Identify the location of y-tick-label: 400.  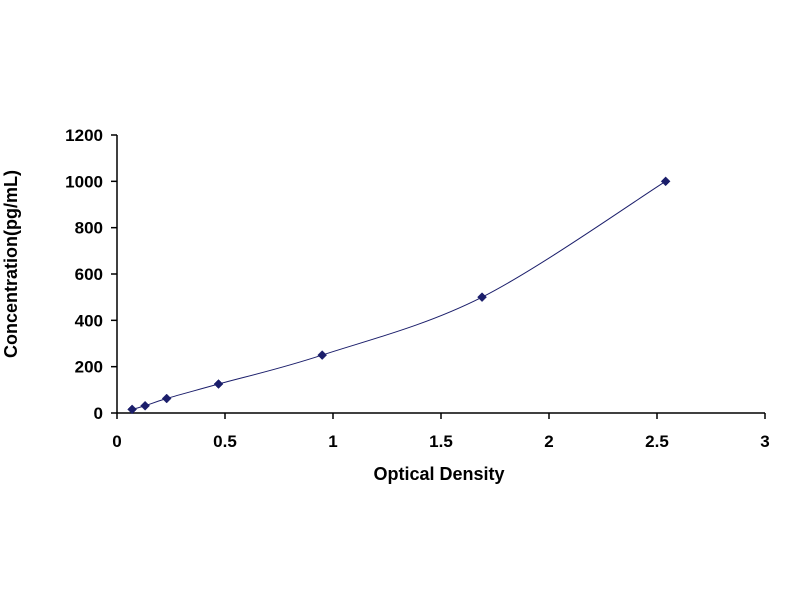
(89, 320).